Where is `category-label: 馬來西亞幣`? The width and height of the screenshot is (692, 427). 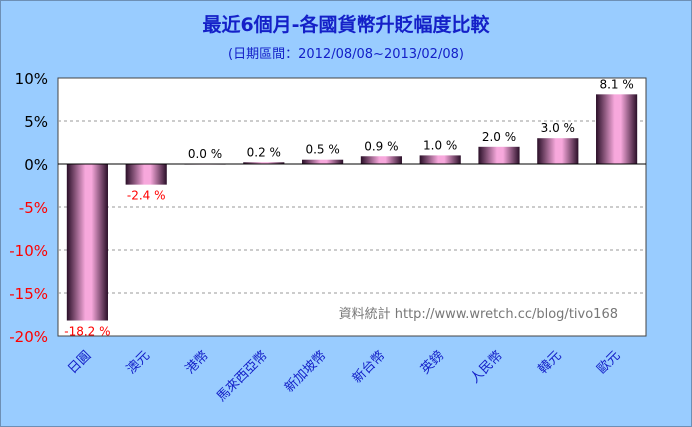 category-label: 馬來西亞幣 is located at coordinates (242, 376).